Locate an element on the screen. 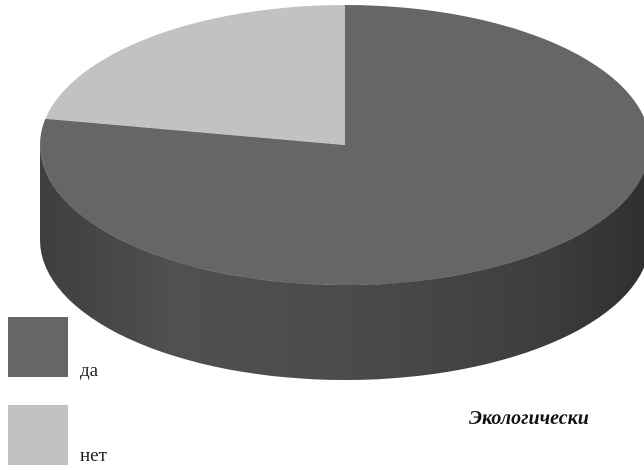  legend-swatch-da is located at coordinates (38, 347).